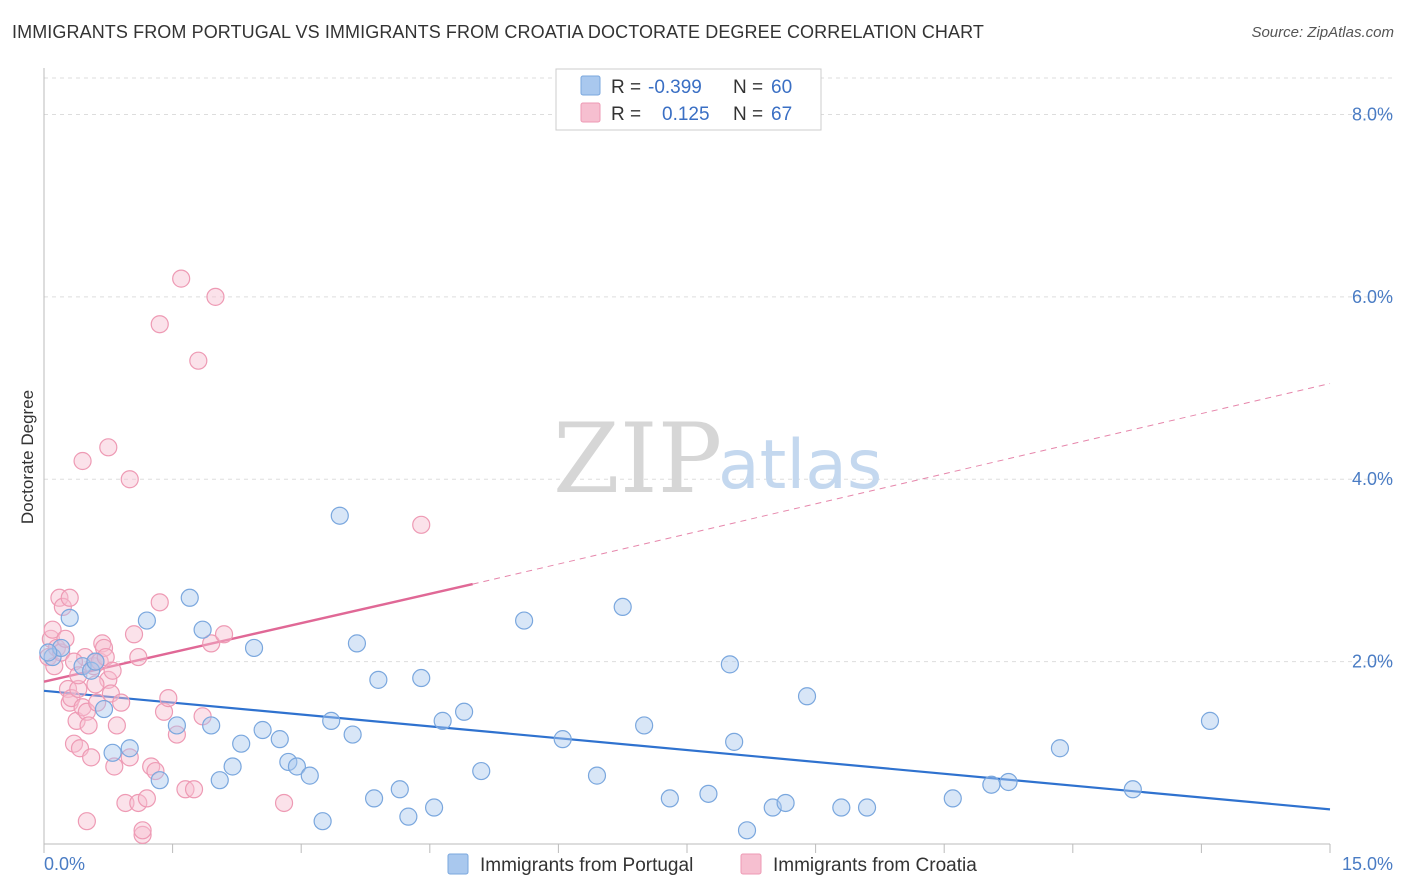 The height and width of the screenshot is (892, 1406). What do you see at coordinates (688, 99) in the screenshot?
I see `legend: R = -0.399 N = 60 R = 0.125 N = 67` at bounding box center [688, 99].